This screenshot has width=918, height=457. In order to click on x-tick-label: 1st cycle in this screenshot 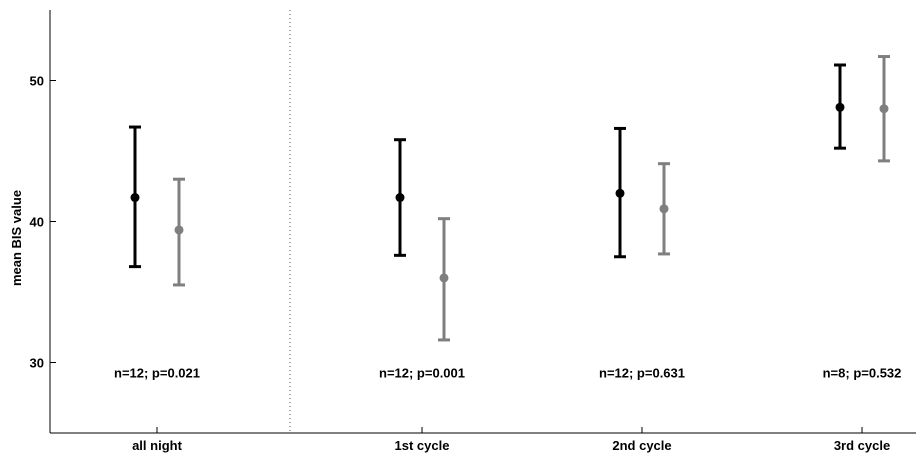, I will do `click(422, 445)`.